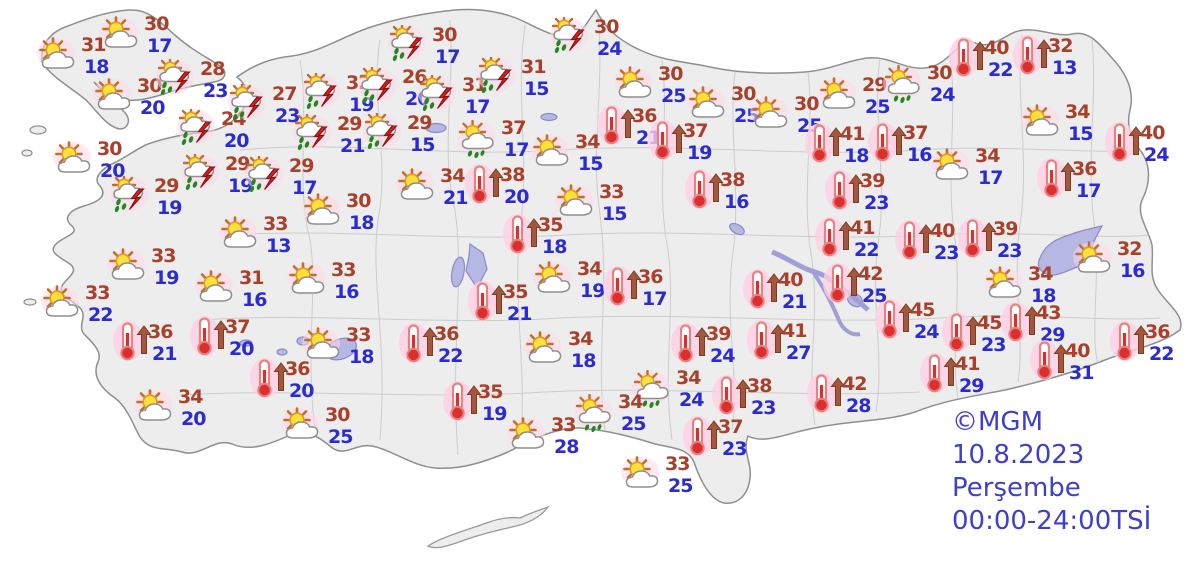 Image resolution: width=1200 pixels, height=585 pixels. I want to click on max-temperature-label: 35, so click(550, 225).